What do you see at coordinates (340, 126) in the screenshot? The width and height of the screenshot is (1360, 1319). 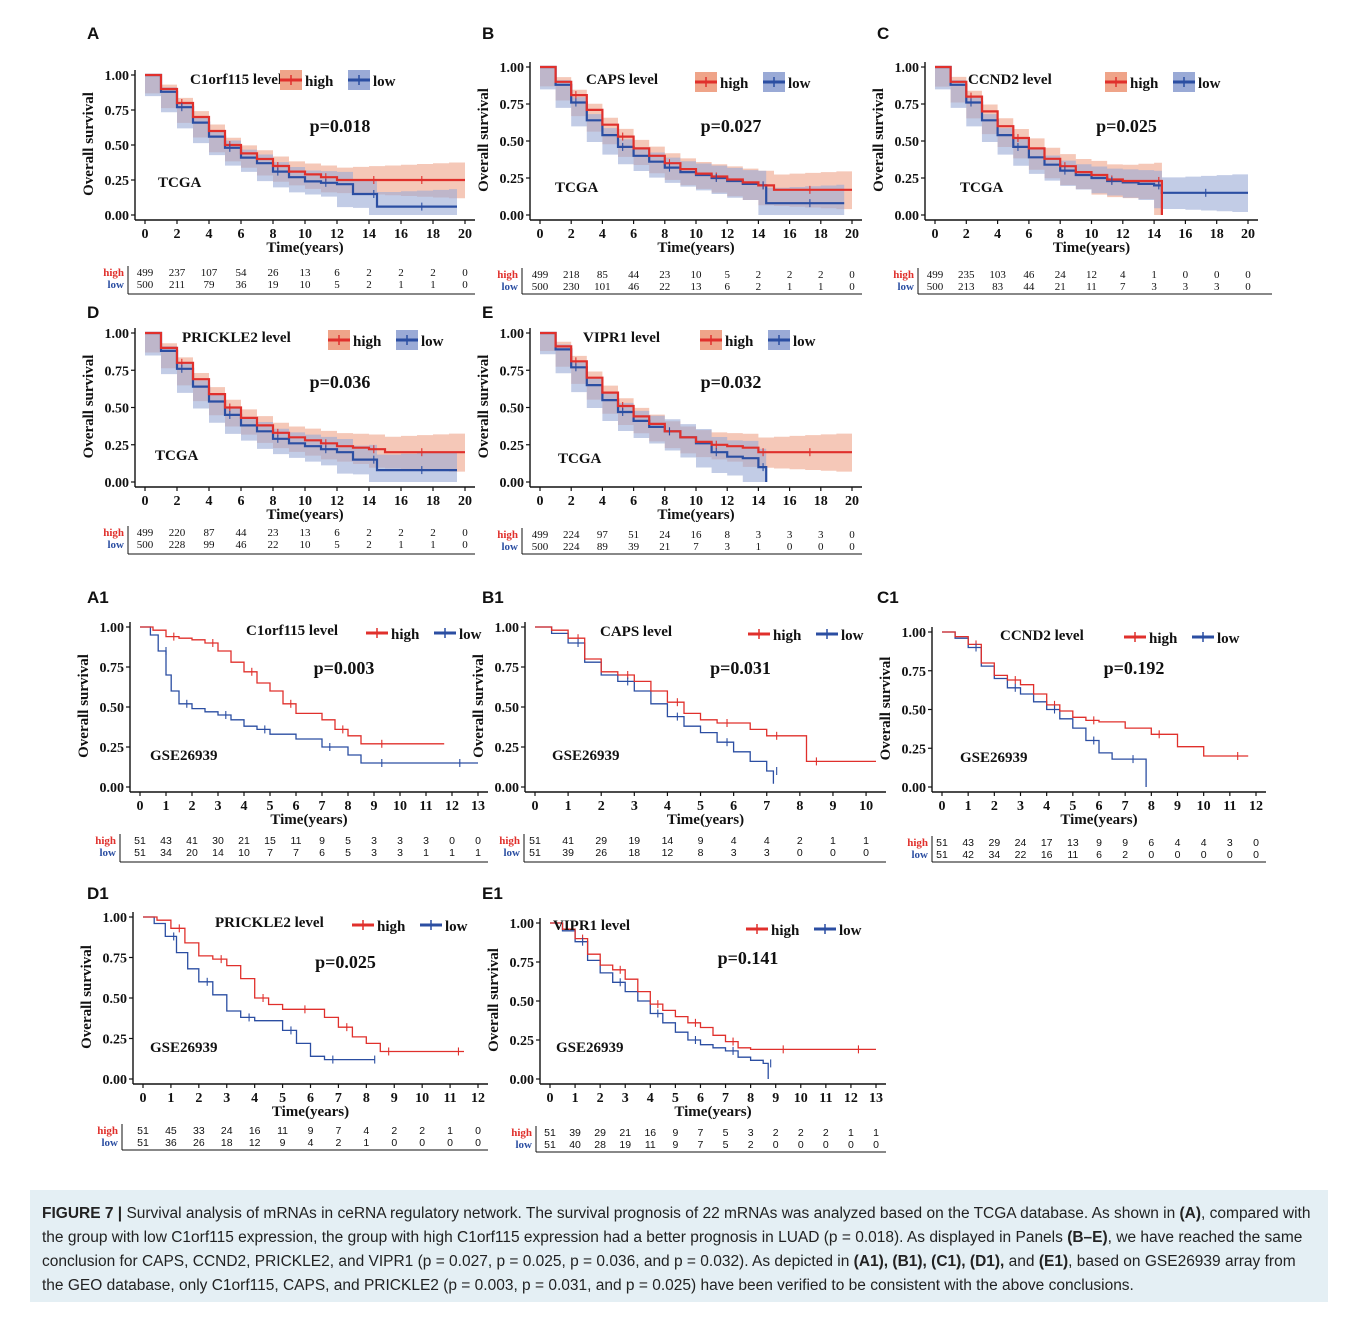 I see `p-value-label: p=0.018` at bounding box center [340, 126].